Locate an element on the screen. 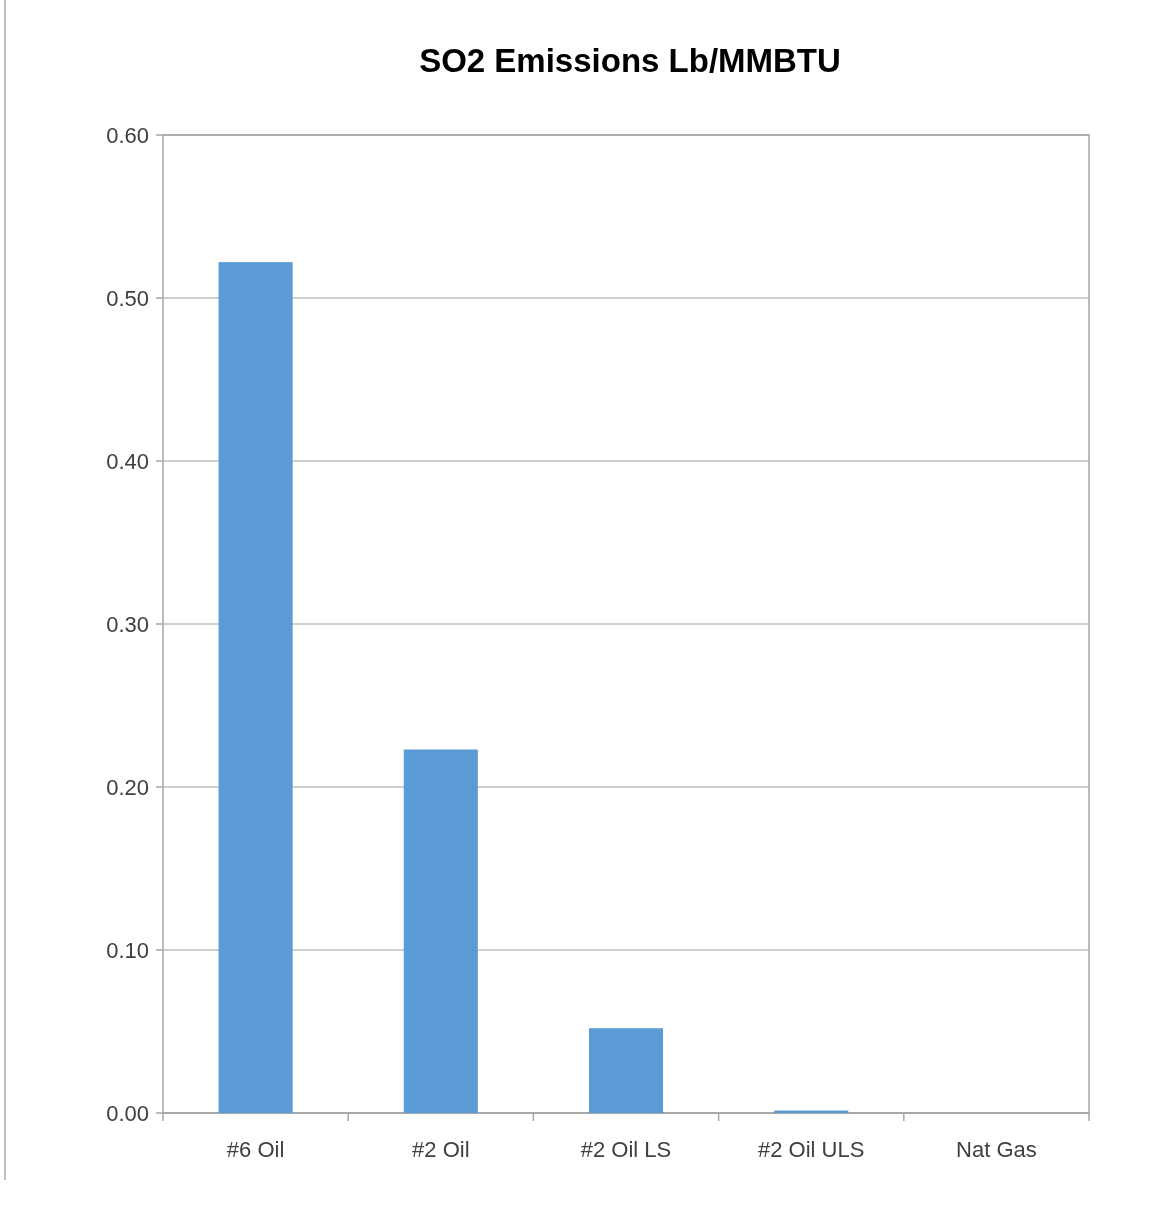 This screenshot has width=1161, height=1205. y-tick-label: 0.00 is located at coordinates (127, 1113).